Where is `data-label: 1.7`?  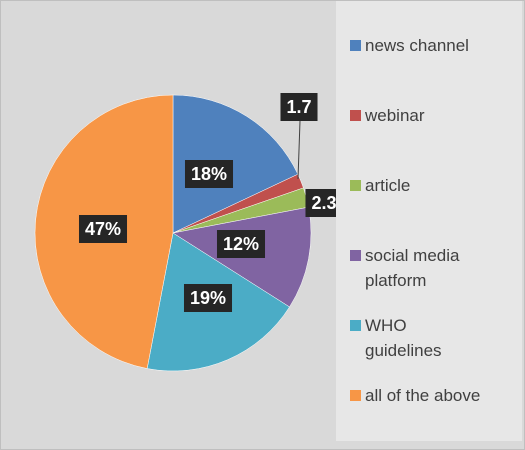 data-label: 1.7 is located at coordinates (298, 107).